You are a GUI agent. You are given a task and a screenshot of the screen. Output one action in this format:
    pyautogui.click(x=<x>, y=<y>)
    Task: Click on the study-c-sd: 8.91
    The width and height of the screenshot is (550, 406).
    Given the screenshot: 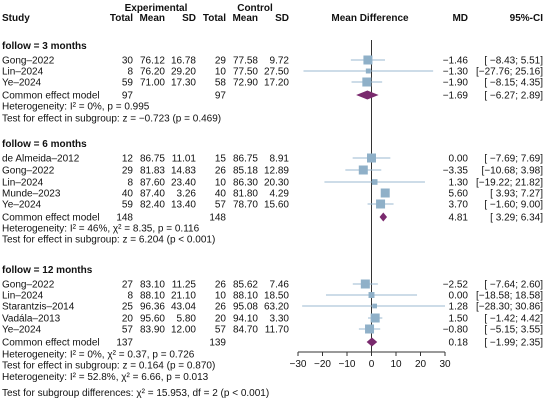 What is the action you would take?
    pyautogui.click(x=280, y=159)
    